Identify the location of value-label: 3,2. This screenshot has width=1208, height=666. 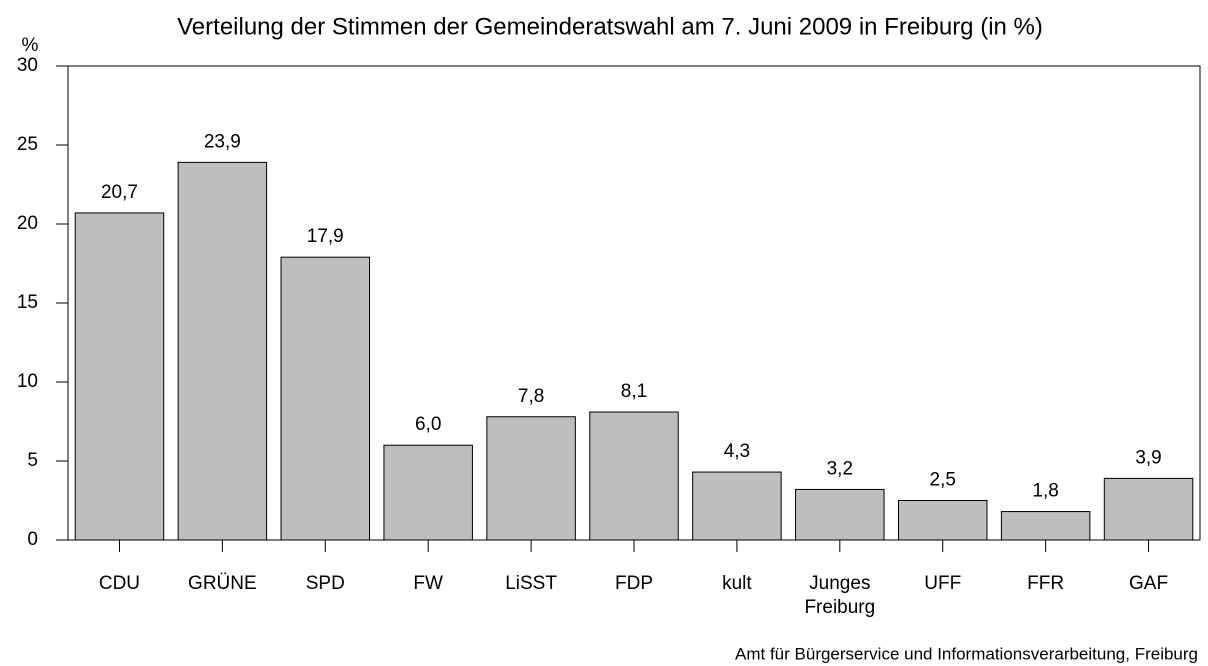
(840, 468).